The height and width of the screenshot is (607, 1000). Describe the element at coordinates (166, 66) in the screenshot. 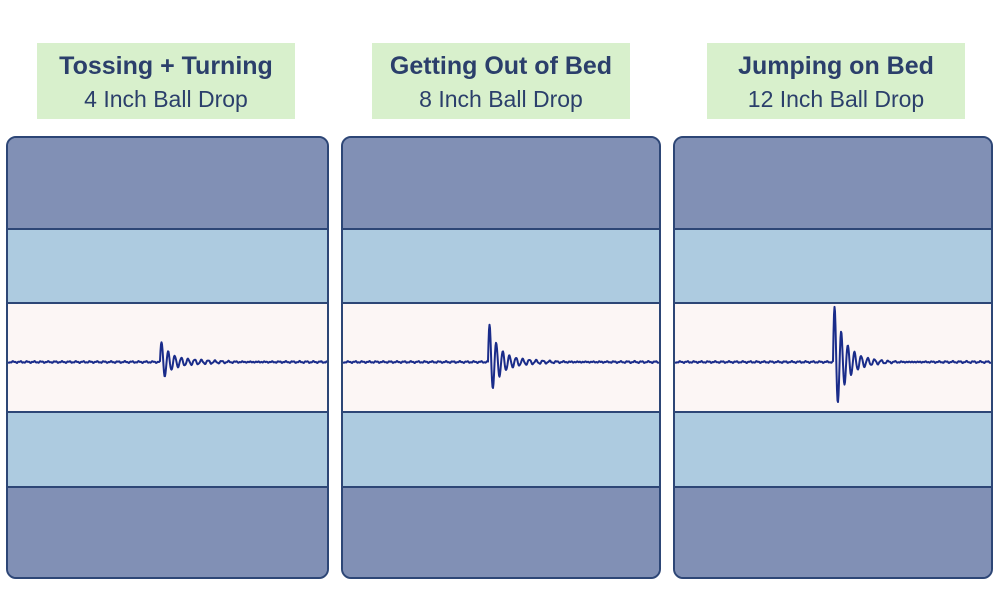

I see `panel-title: Tossing + Turning` at that location.